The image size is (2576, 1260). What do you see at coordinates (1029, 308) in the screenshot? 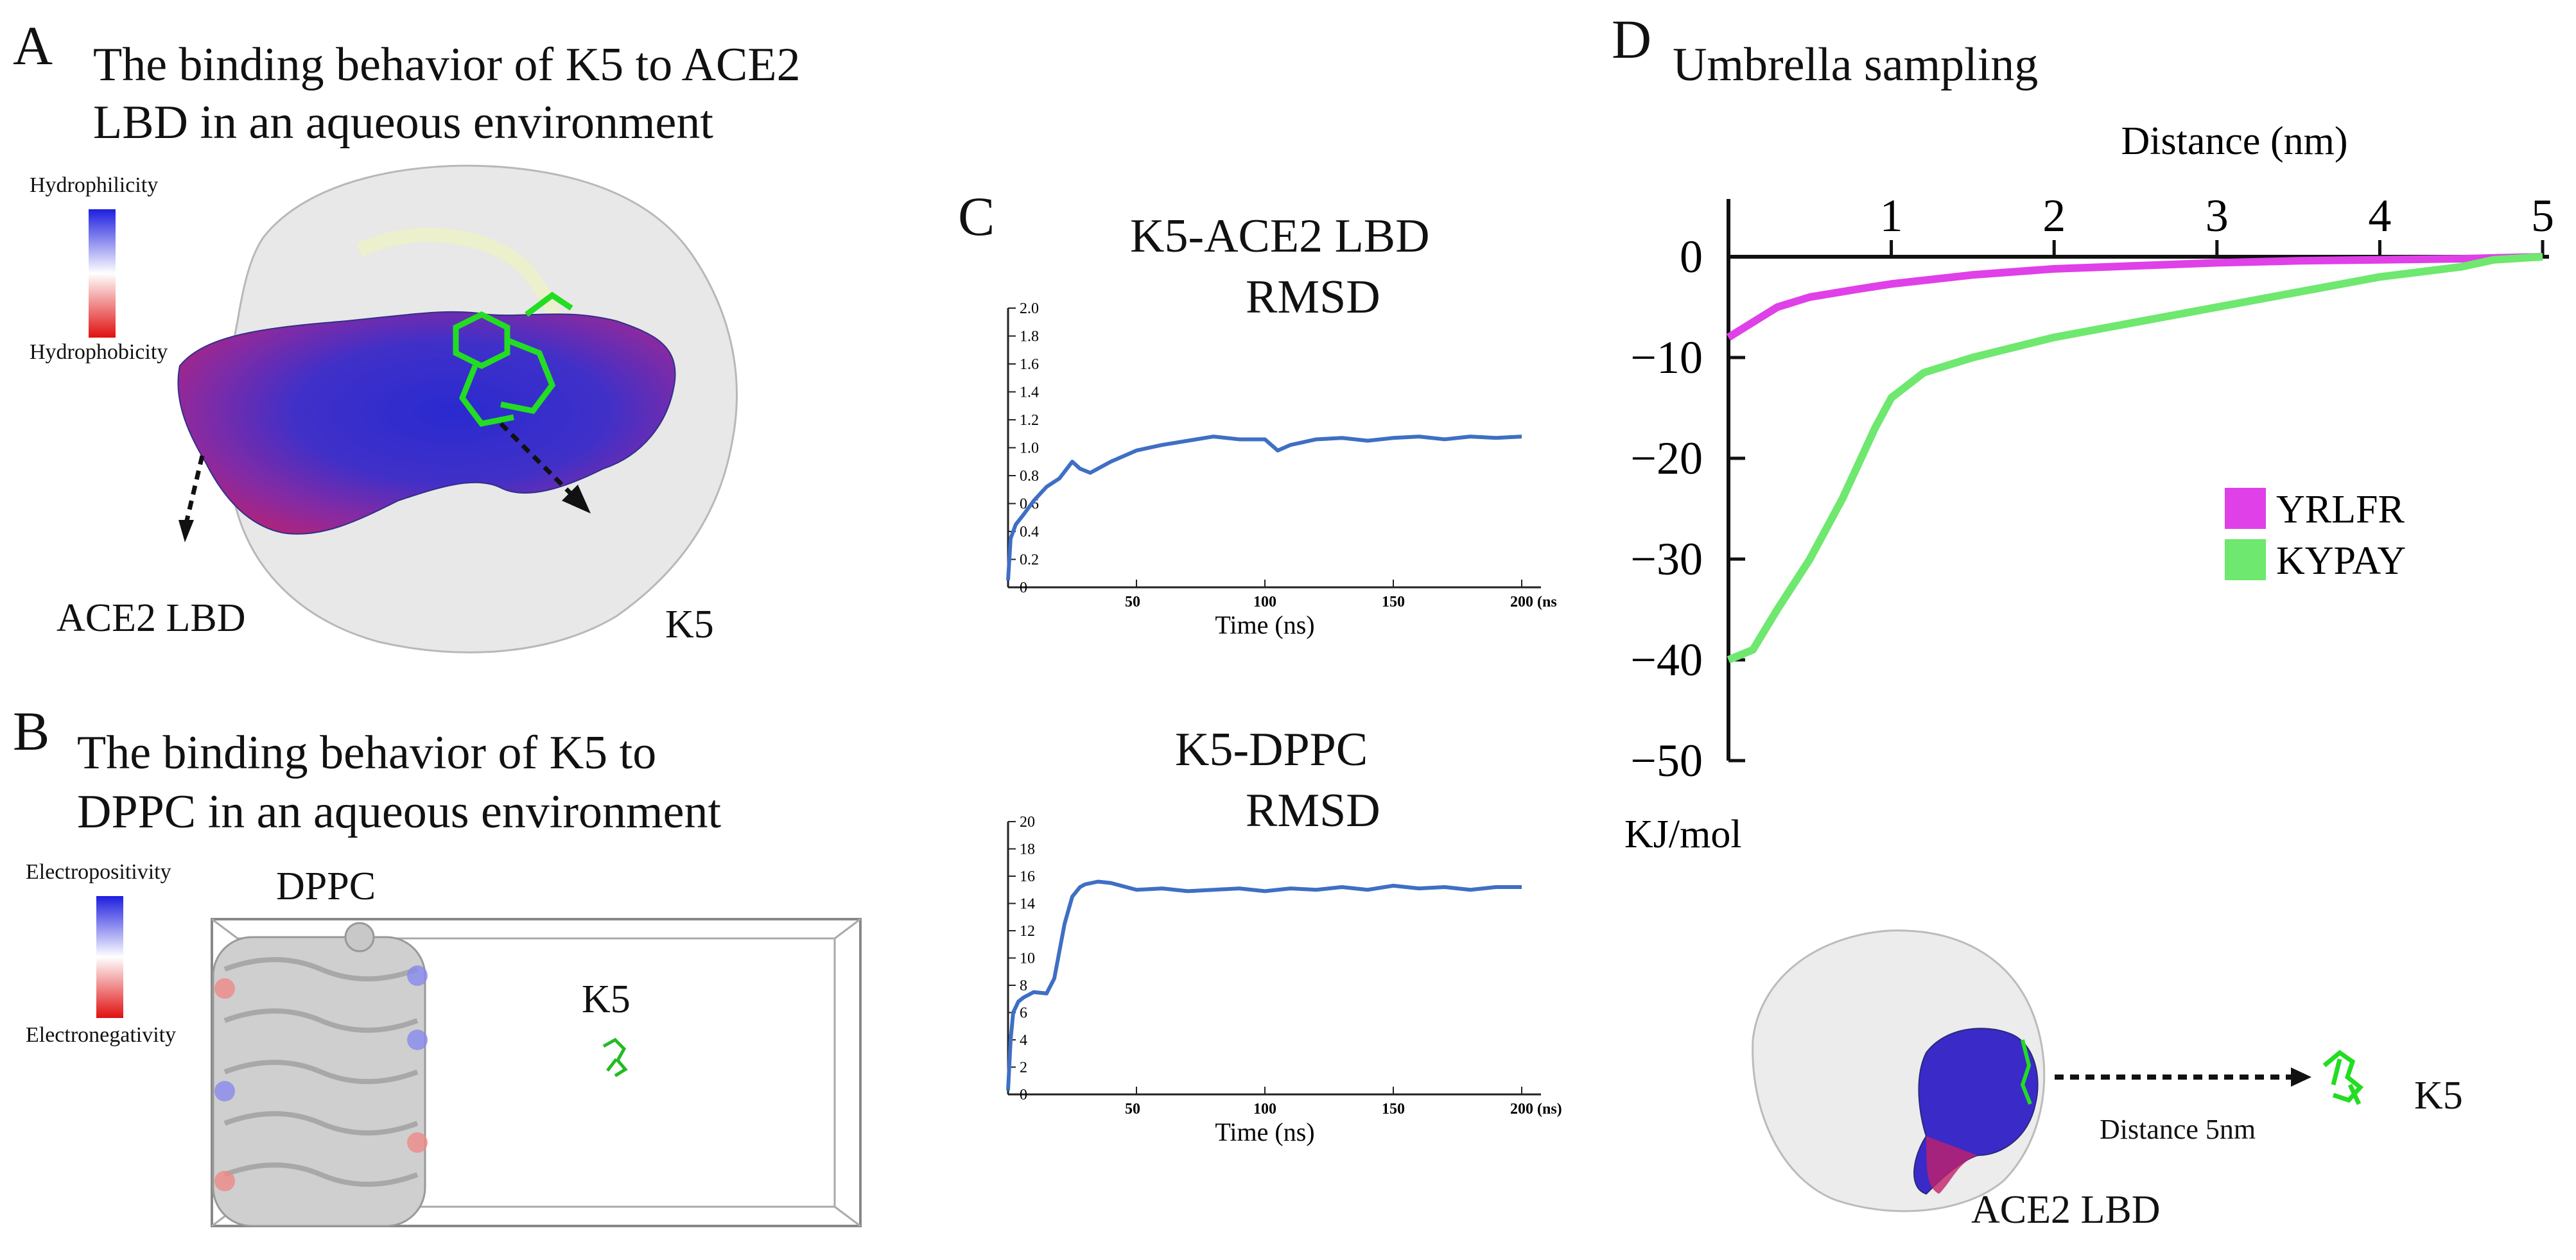
I see `y-tick-label: 2.0` at bounding box center [1029, 308].